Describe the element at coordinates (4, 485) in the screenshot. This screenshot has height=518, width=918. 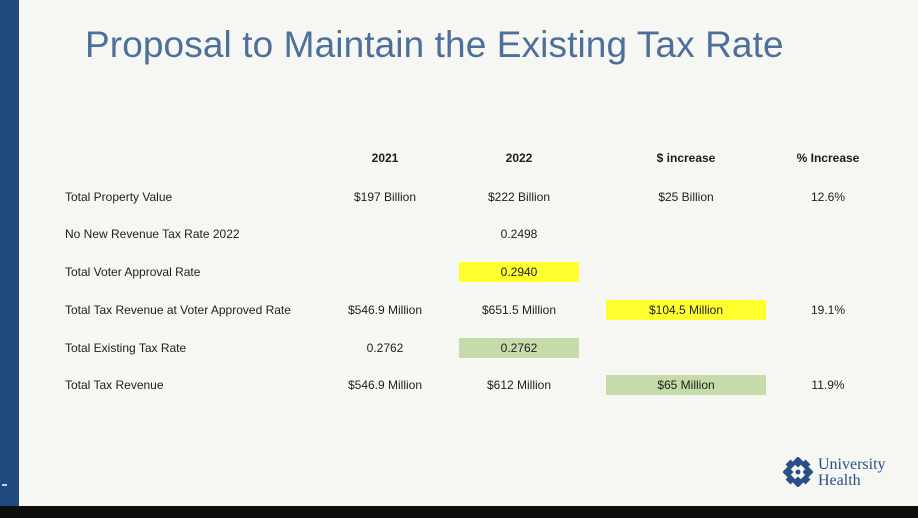
I see `accent-mark` at that location.